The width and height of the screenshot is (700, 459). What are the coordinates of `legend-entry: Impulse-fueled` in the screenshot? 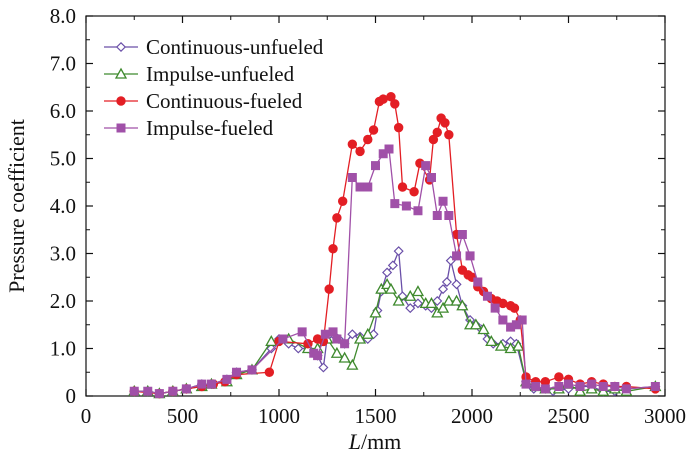 It's located at (189, 128).